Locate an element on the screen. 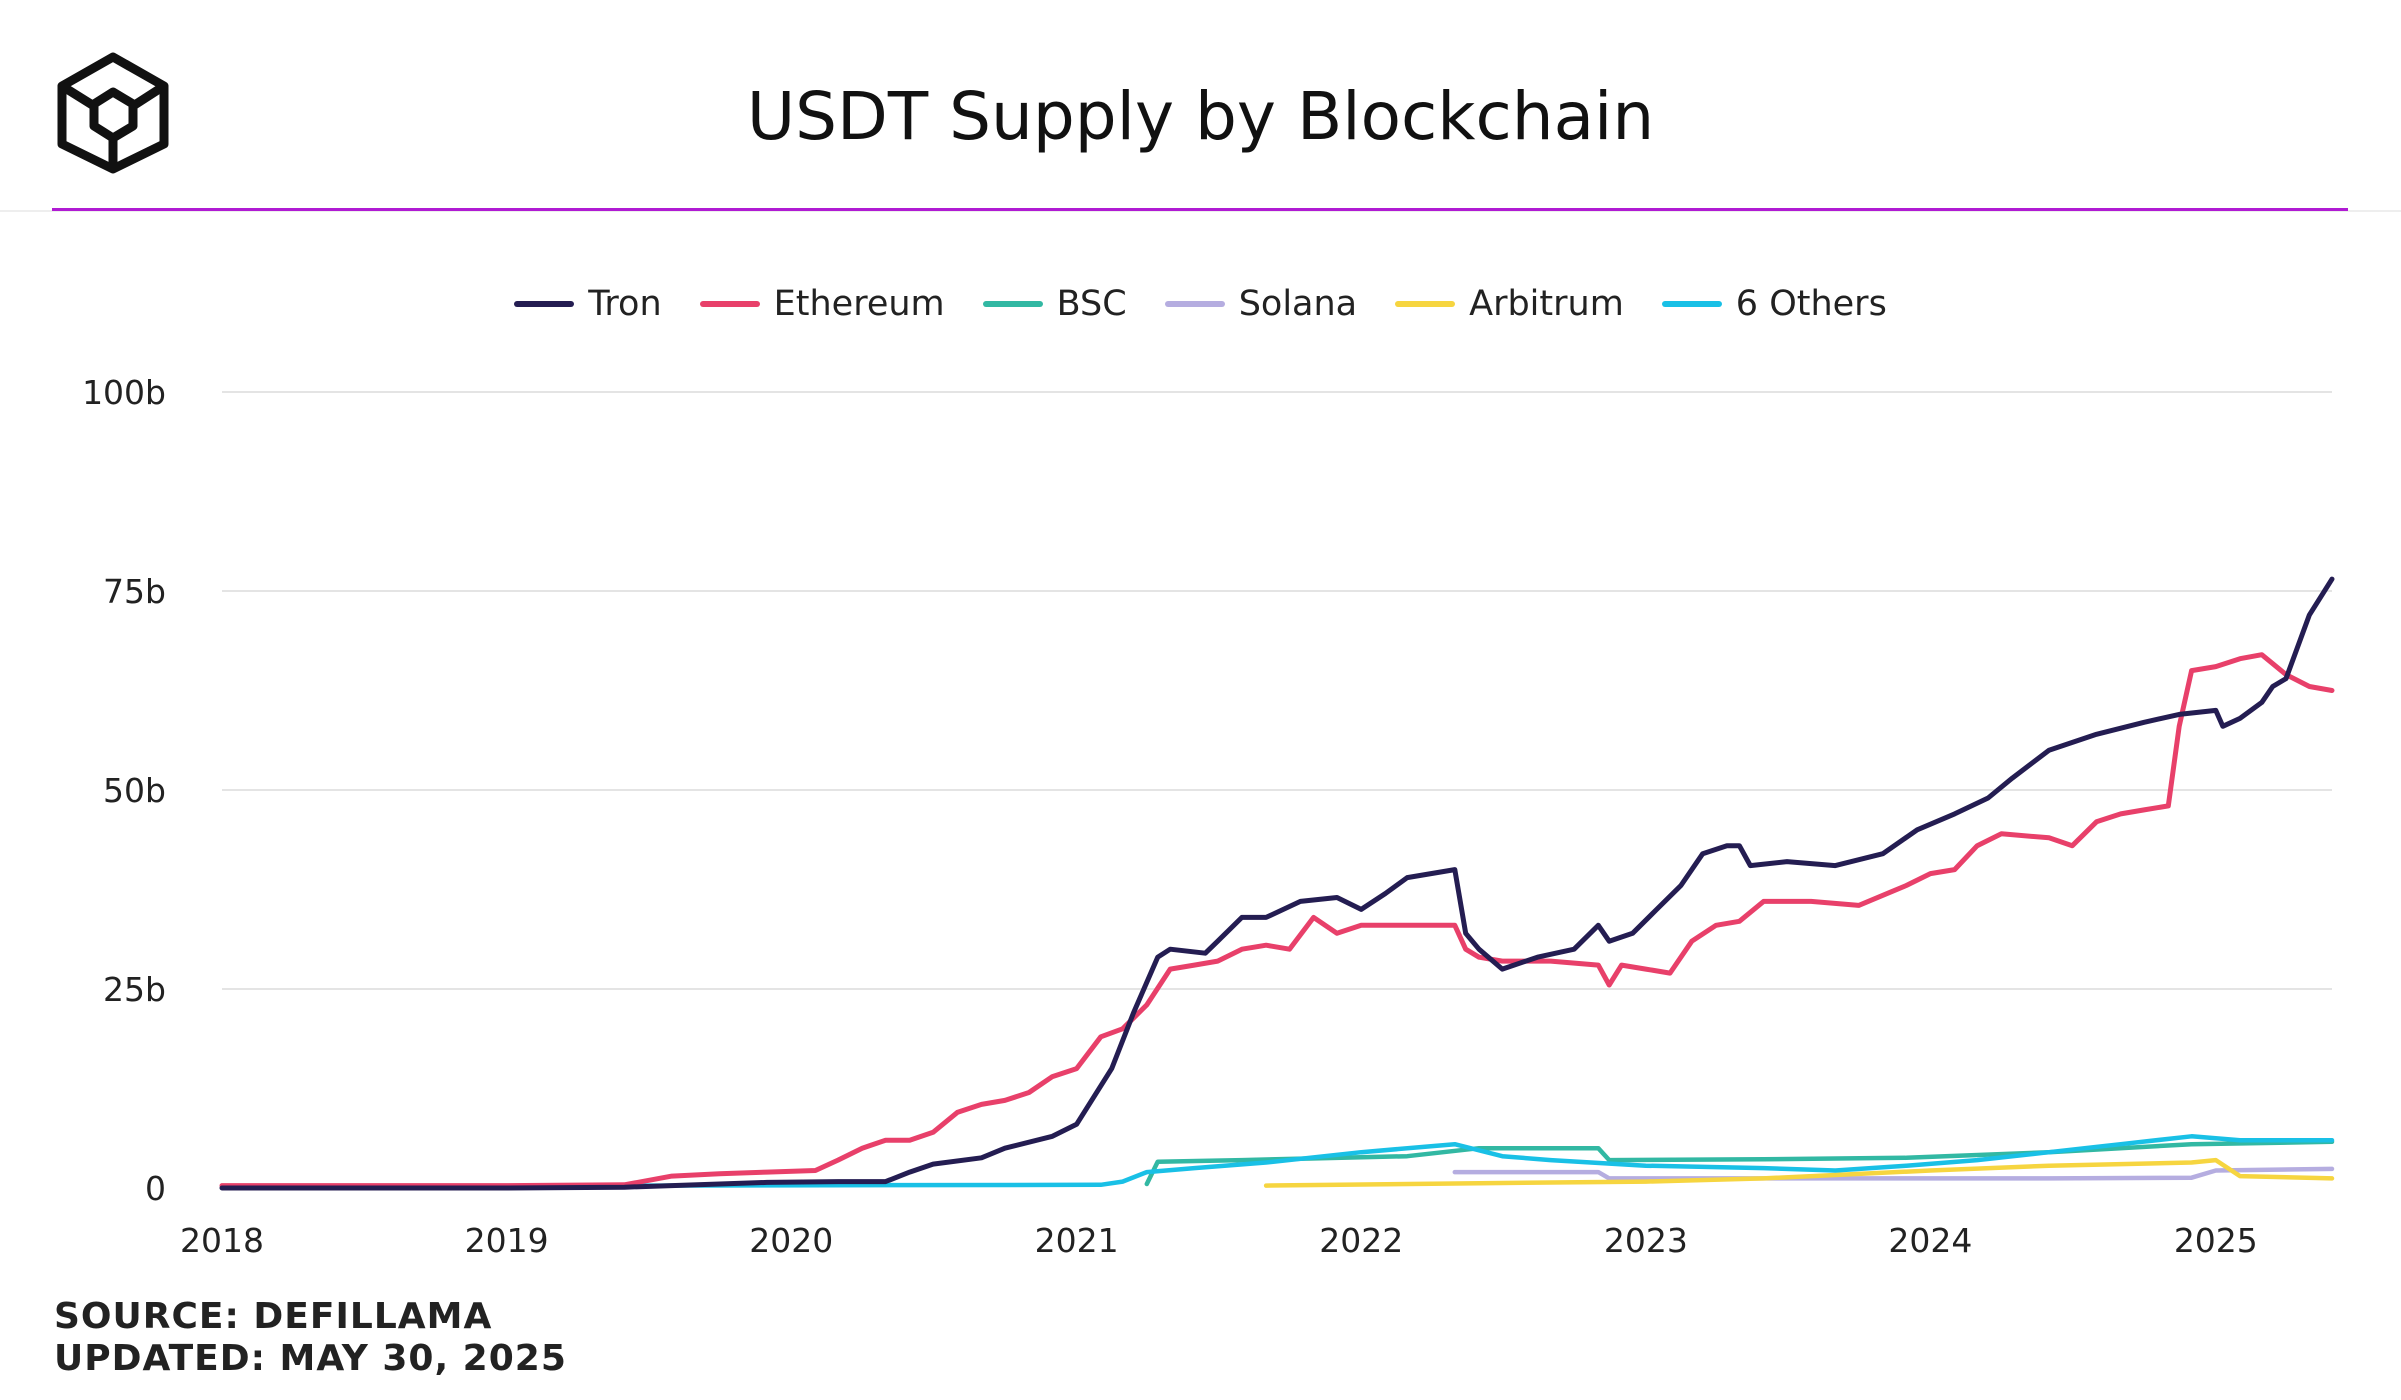 Image resolution: width=2401 pixels, height=1400 pixels. legend-label: Solana is located at coordinates (1298, 304).